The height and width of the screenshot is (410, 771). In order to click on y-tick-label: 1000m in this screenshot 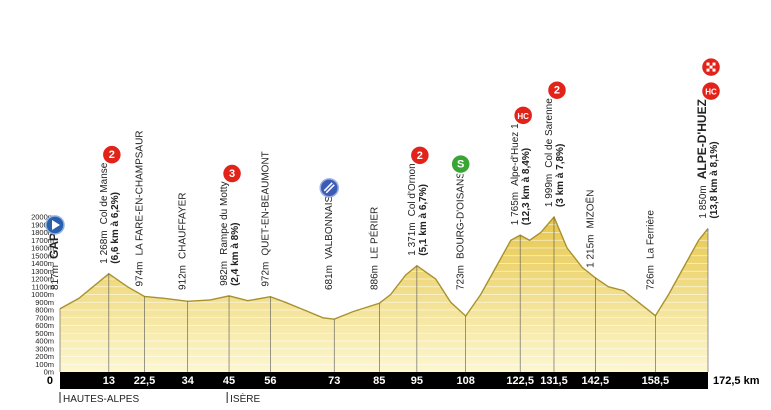, I will do `click(42, 294)`.